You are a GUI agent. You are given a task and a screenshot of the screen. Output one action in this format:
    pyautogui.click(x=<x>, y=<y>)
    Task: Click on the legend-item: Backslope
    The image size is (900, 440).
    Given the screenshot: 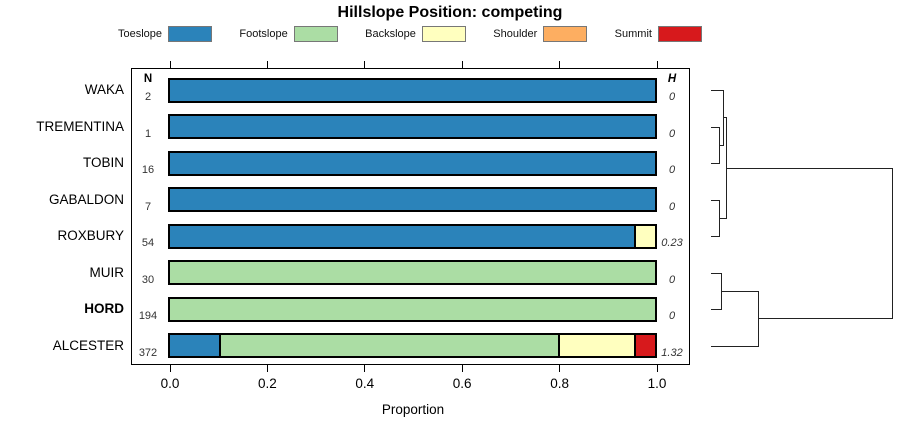 What is the action you would take?
    pyautogui.click(x=415, y=34)
    